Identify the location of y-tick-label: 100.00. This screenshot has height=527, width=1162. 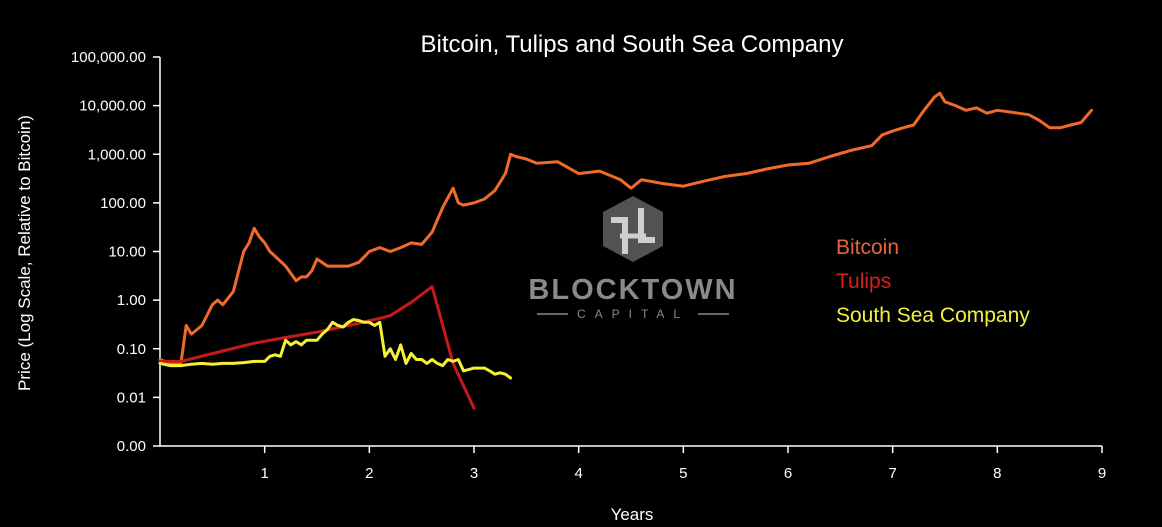
(123, 203).